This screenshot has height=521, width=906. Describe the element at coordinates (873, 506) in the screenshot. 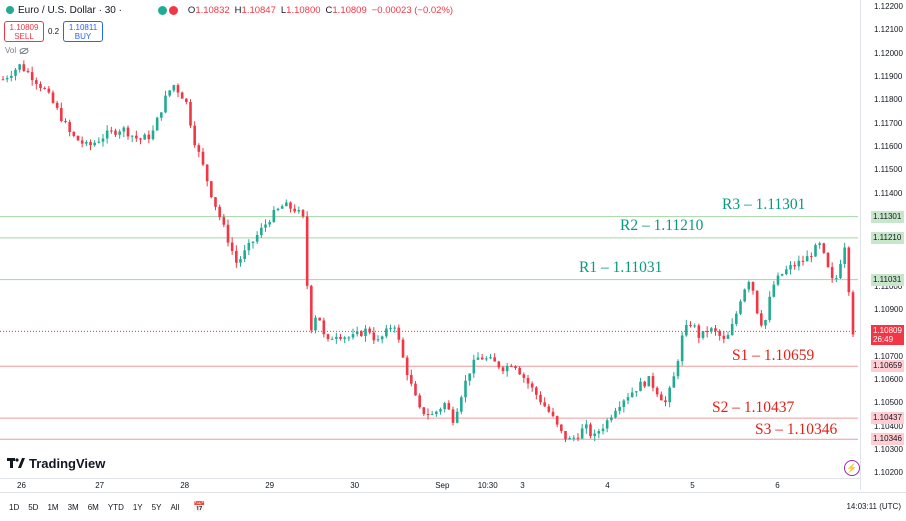

I see `utc-clock: 14:03:11 (UTC)` at that location.